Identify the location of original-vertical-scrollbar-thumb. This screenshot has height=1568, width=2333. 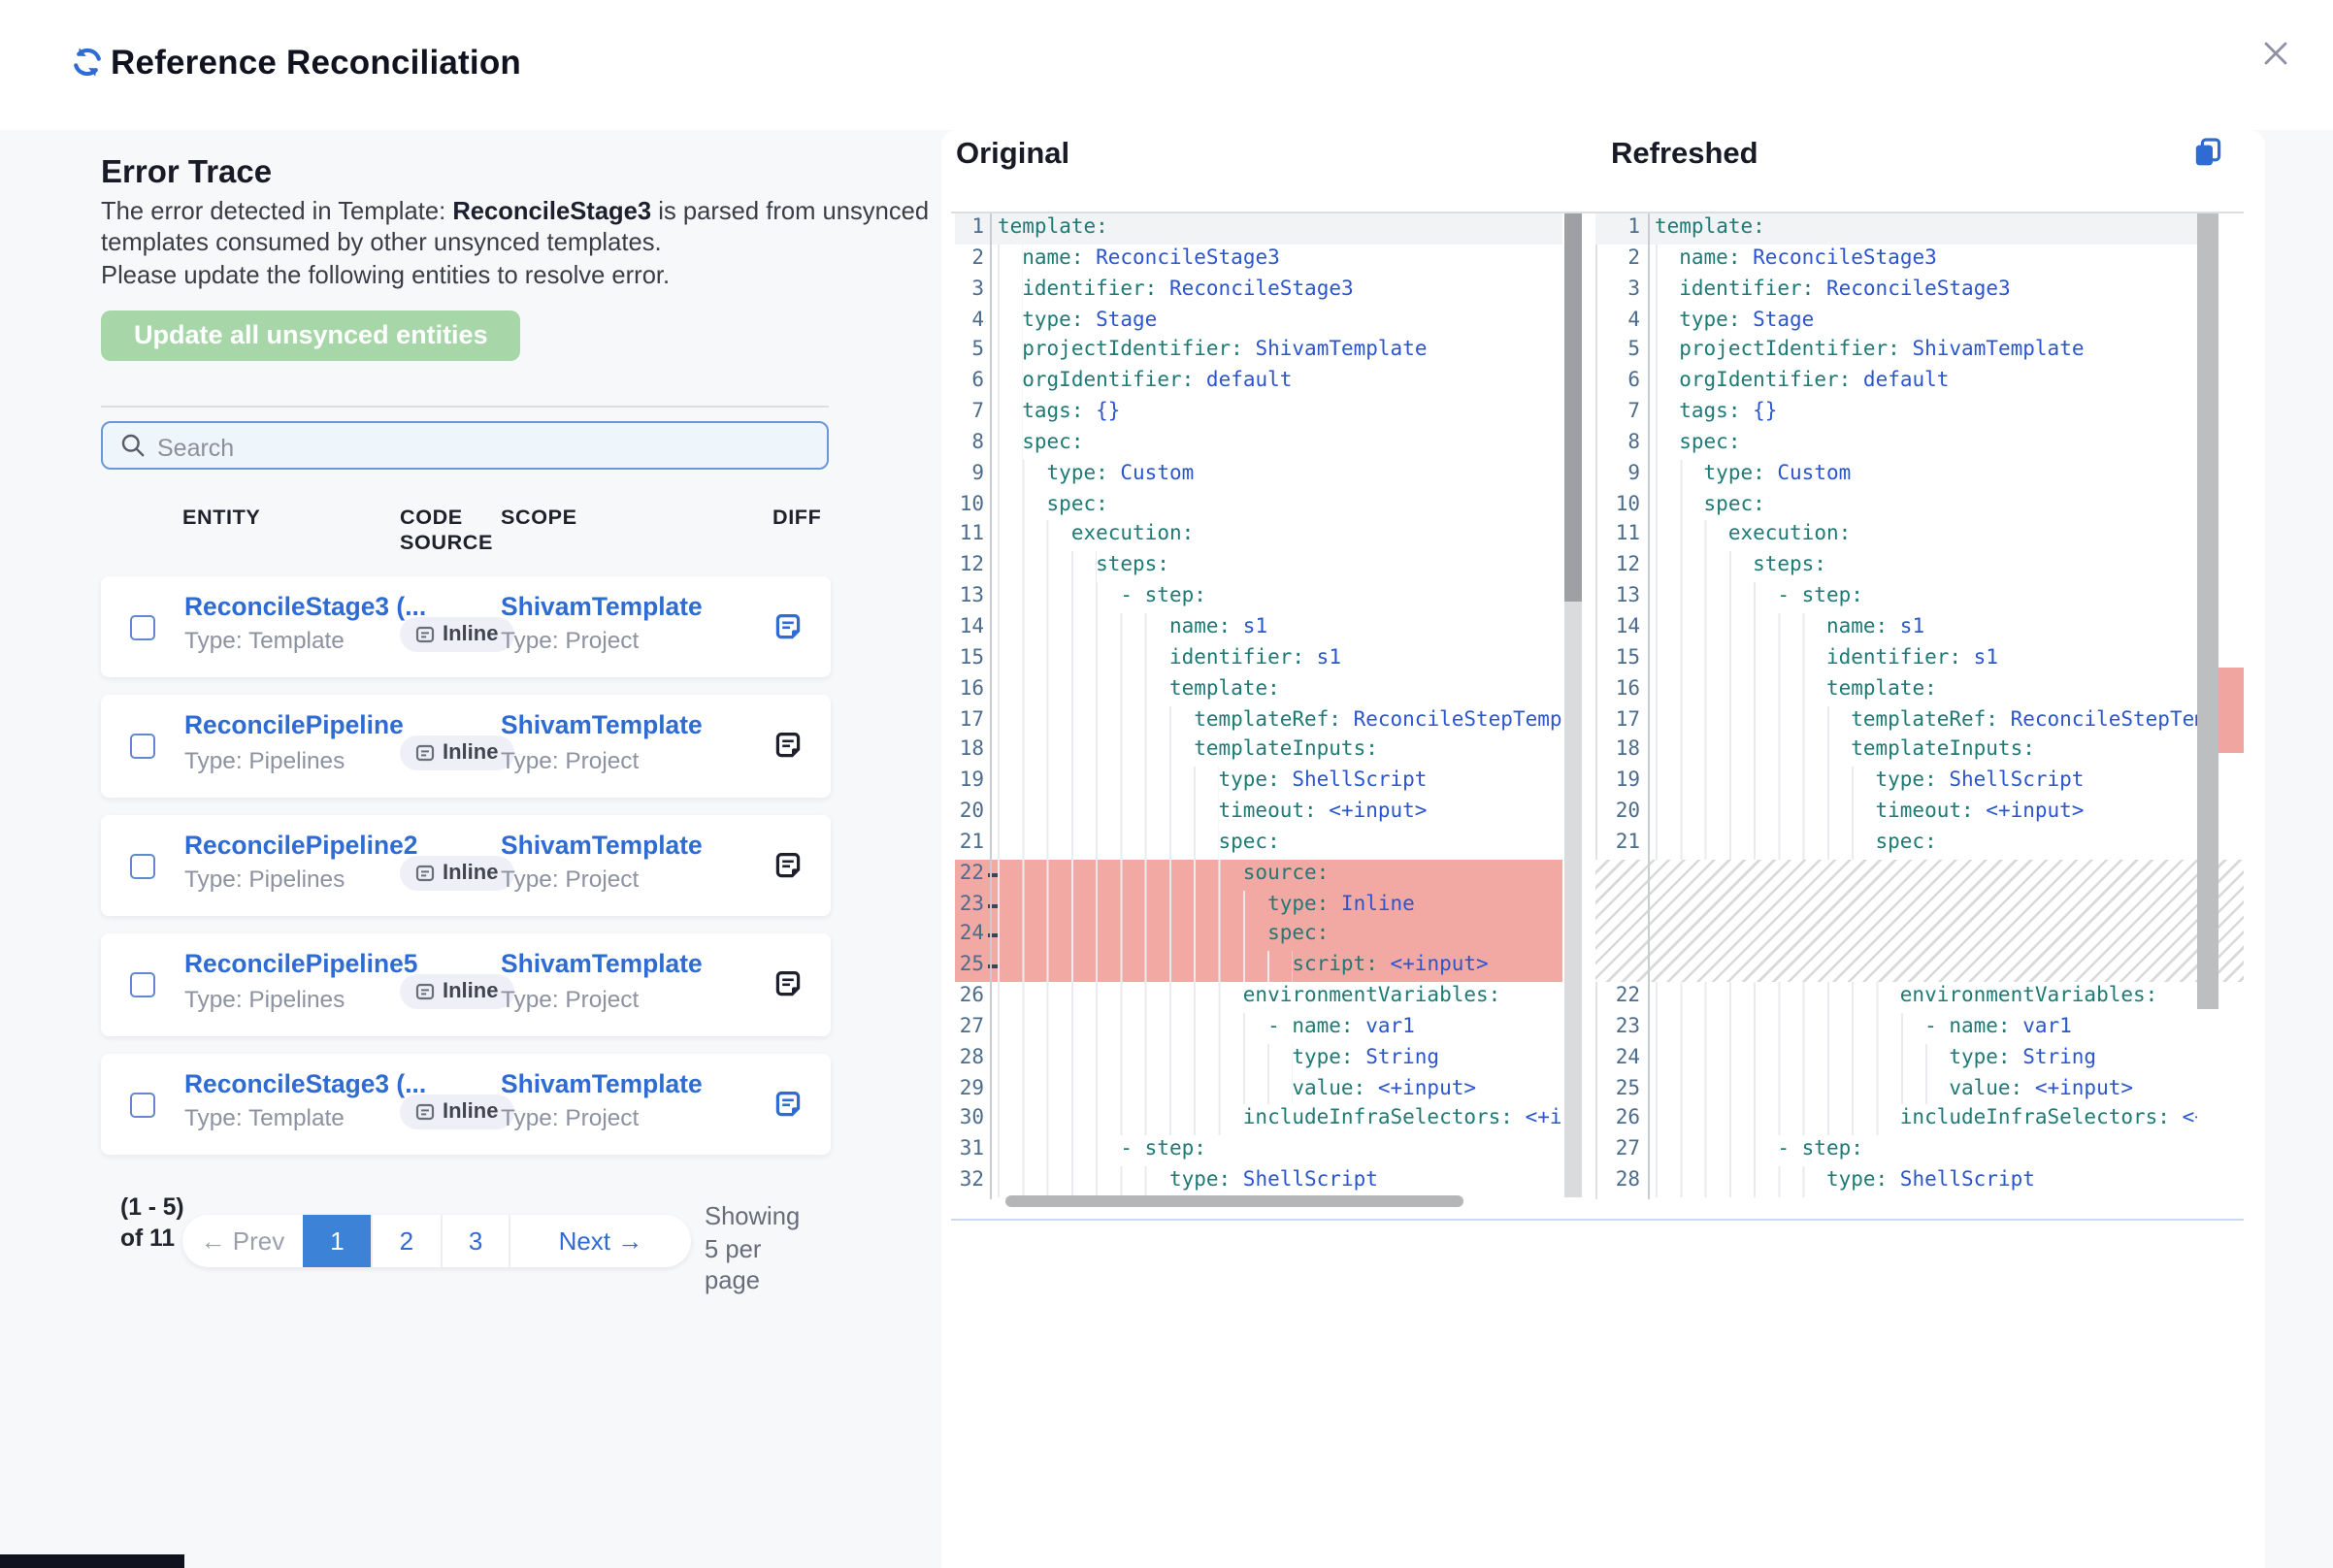
(1572, 407).